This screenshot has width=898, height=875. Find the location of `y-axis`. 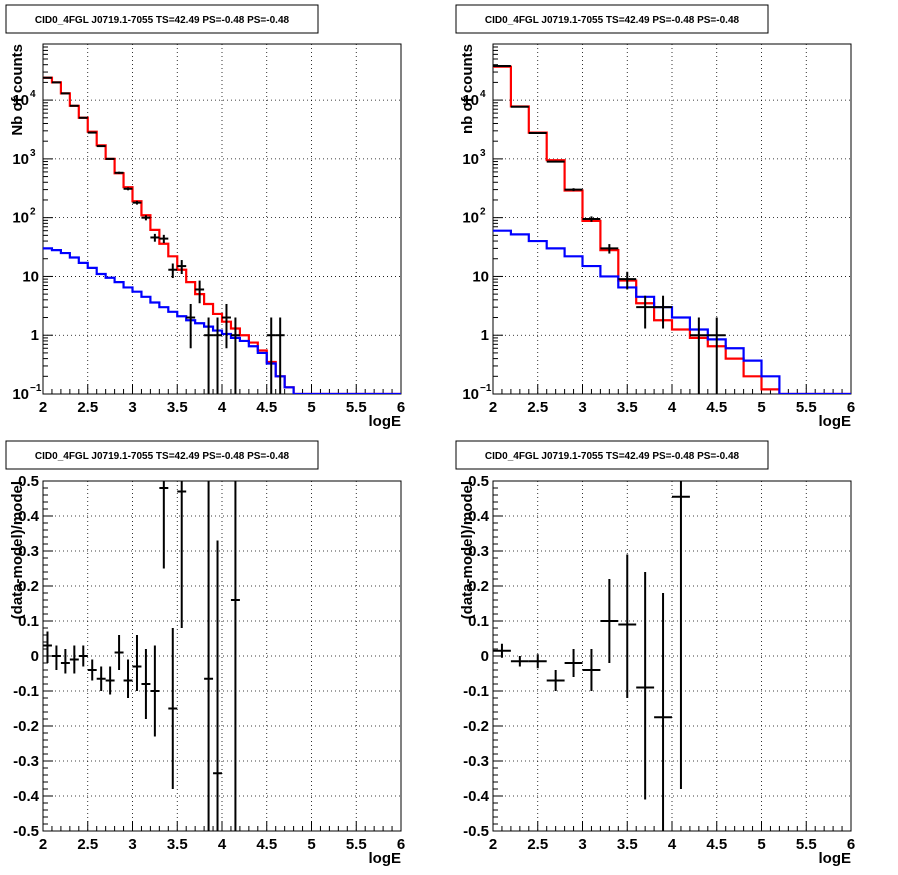

y-axis is located at coordinates (48, 219).